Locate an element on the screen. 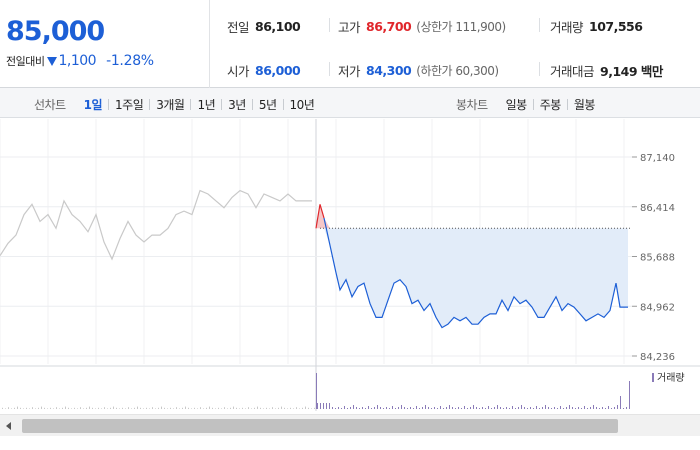 This screenshot has height=450, width=700. period-tab-1y: 1년 is located at coordinates (206, 105).